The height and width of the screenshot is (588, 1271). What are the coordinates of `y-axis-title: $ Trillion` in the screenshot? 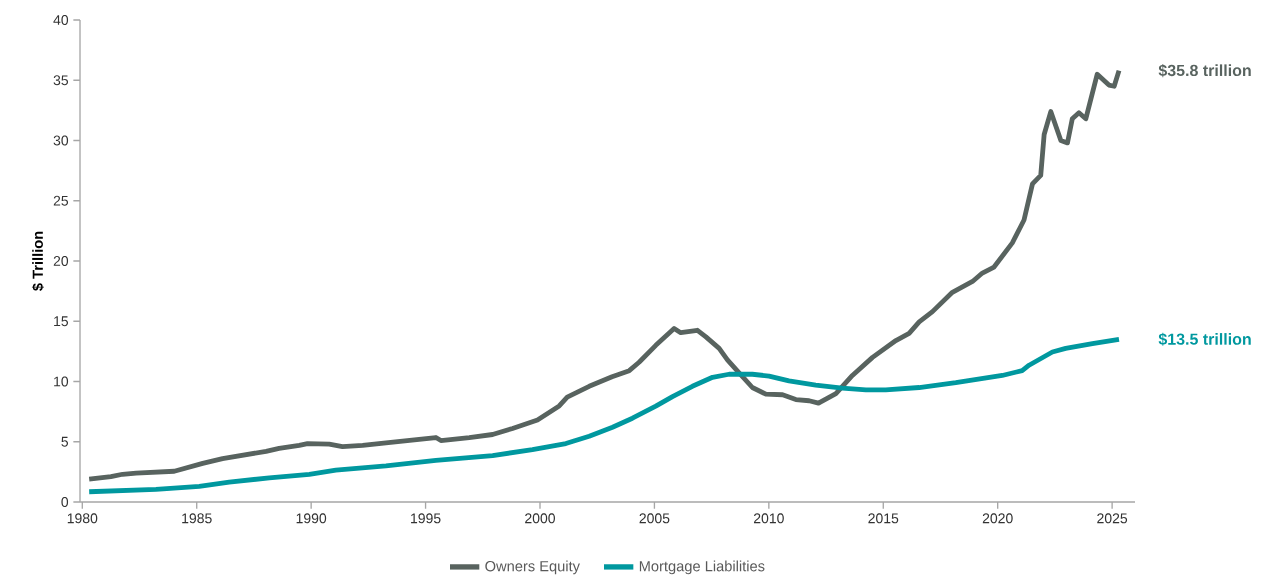 It's located at (37, 261).